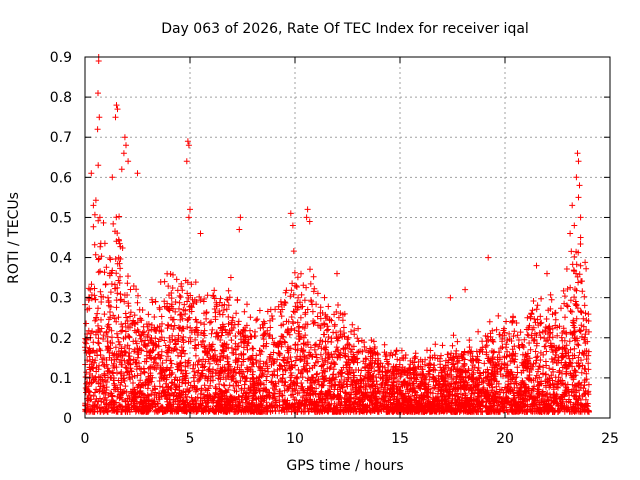 The width and height of the screenshot is (640, 480). Describe the element at coordinates (61, 58) in the screenshot. I see `y-tick-label: 0.9` at that location.